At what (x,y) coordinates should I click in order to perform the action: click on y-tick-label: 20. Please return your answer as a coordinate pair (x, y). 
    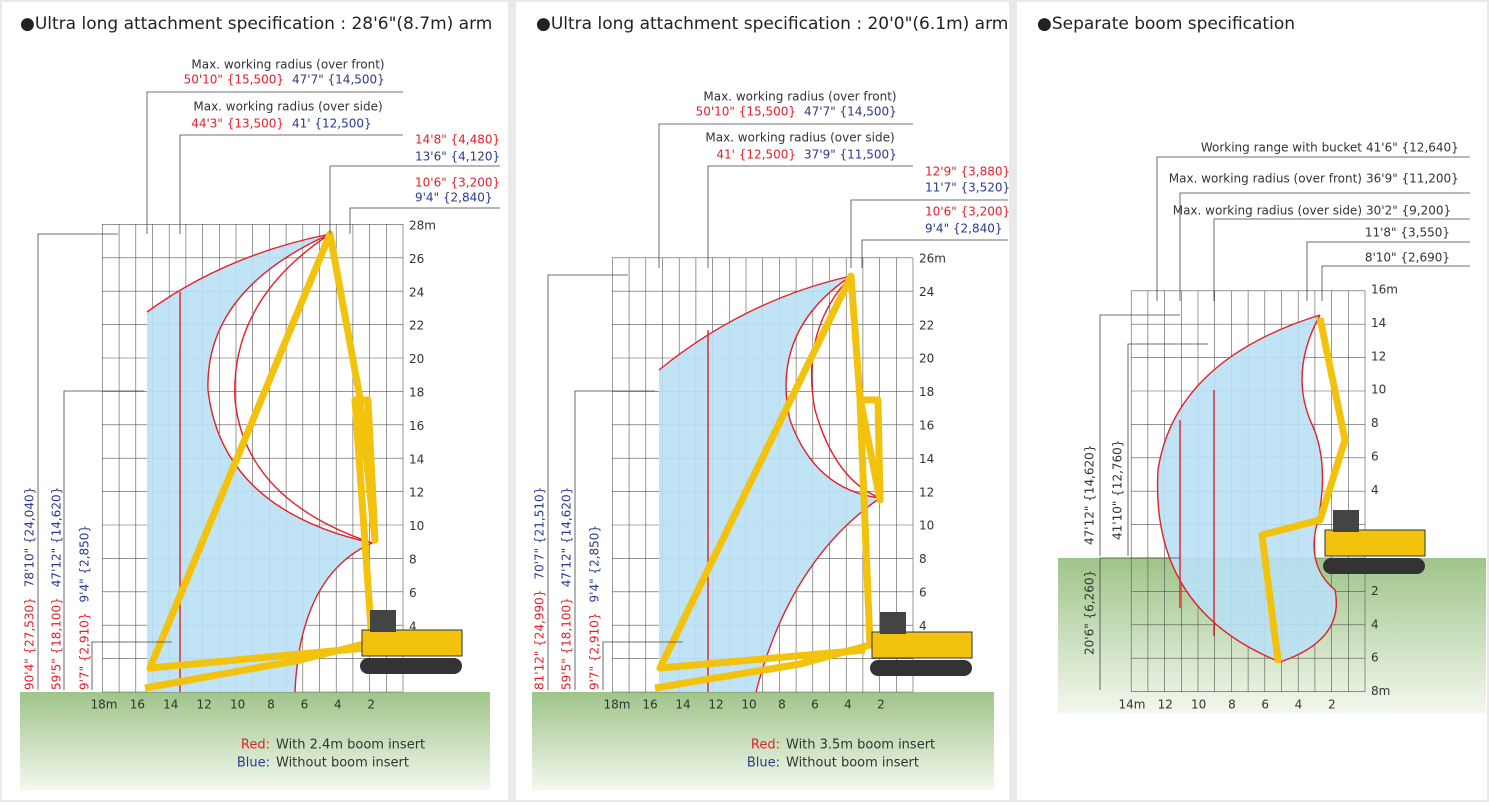
    Looking at the image, I should click on (416, 359).